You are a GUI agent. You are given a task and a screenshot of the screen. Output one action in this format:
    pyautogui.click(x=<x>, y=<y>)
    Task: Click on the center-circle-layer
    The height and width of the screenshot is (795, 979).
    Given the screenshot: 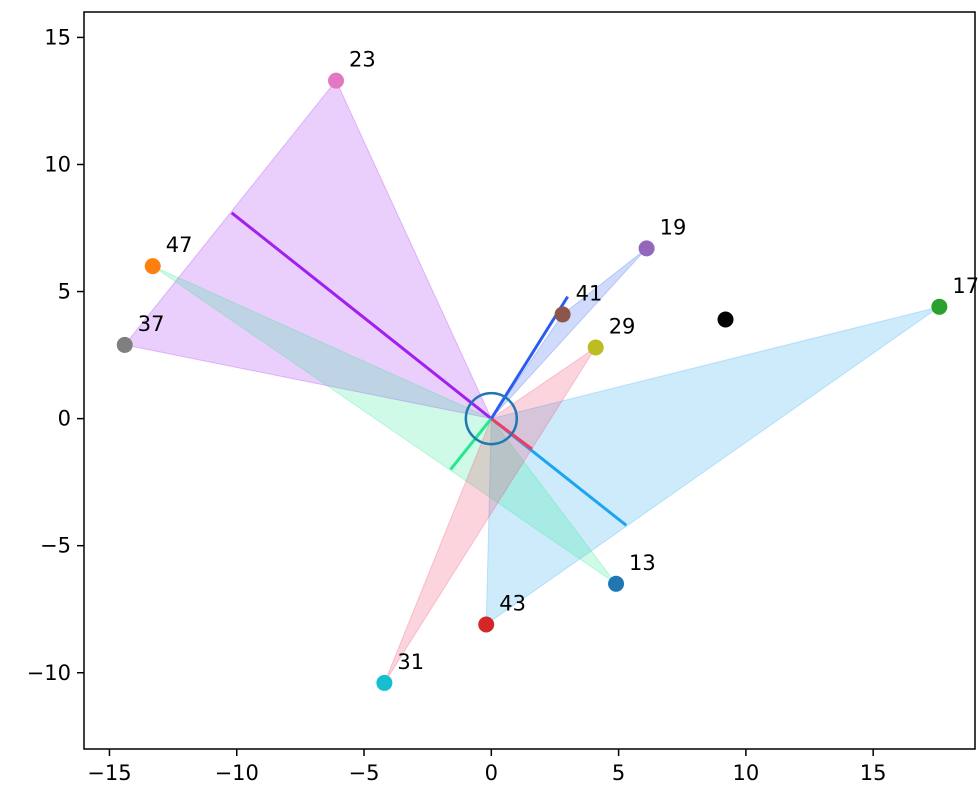 What is the action you would take?
    pyautogui.click(x=491, y=418)
    